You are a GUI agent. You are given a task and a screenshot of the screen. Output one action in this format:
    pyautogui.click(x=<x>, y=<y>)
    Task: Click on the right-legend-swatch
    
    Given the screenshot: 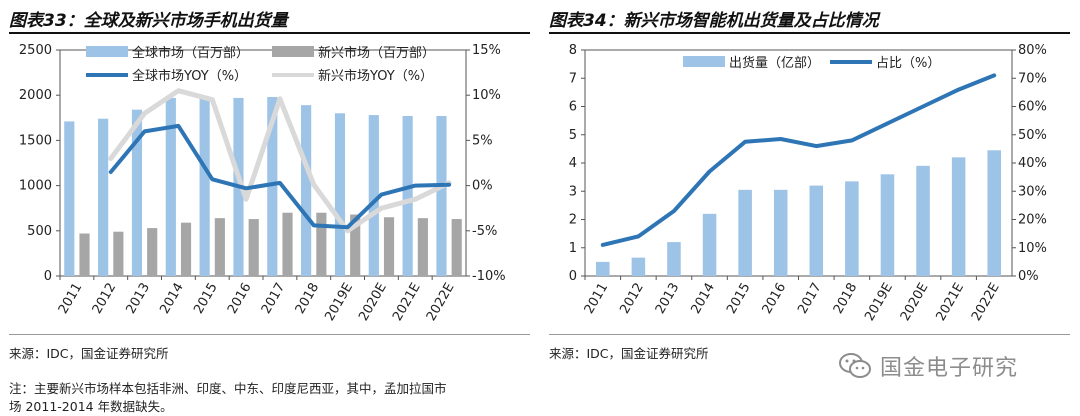 What is the action you would take?
    pyautogui.click(x=704, y=61)
    